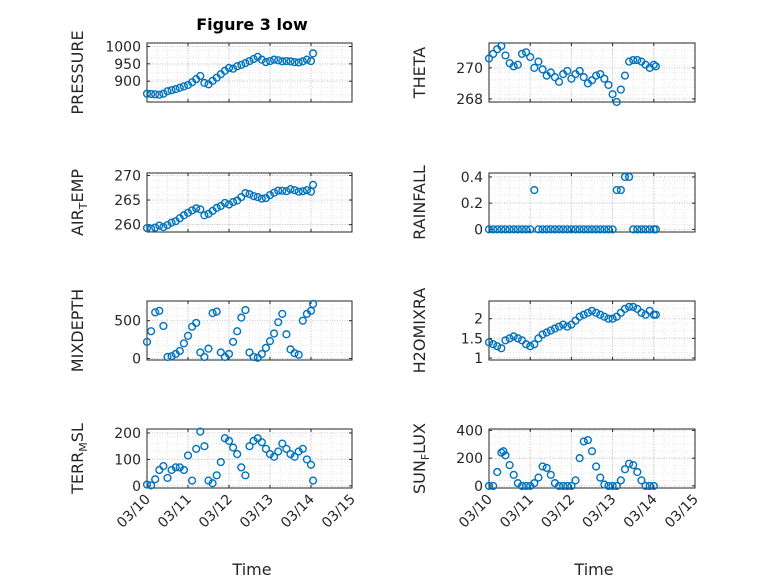 This screenshot has height=583, width=778. Describe the element at coordinates (123, 47) in the screenshot. I see `y-tick-label: 1000` at that location.